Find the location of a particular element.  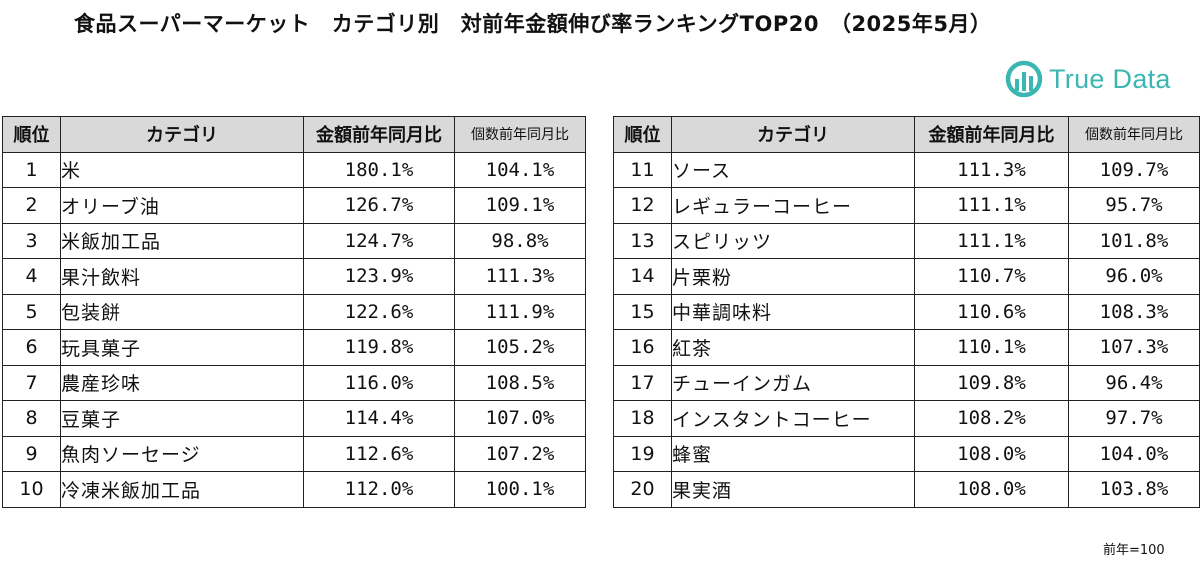

table-row: 16 紅茶 110.1% 107.3% is located at coordinates (906, 347).